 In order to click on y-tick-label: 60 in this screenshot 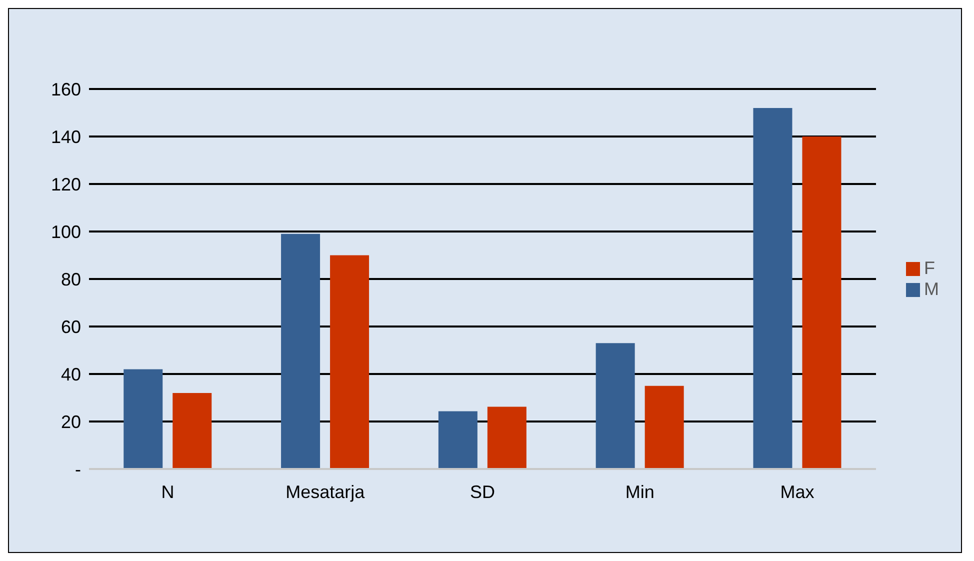, I will do `click(70, 326)`.